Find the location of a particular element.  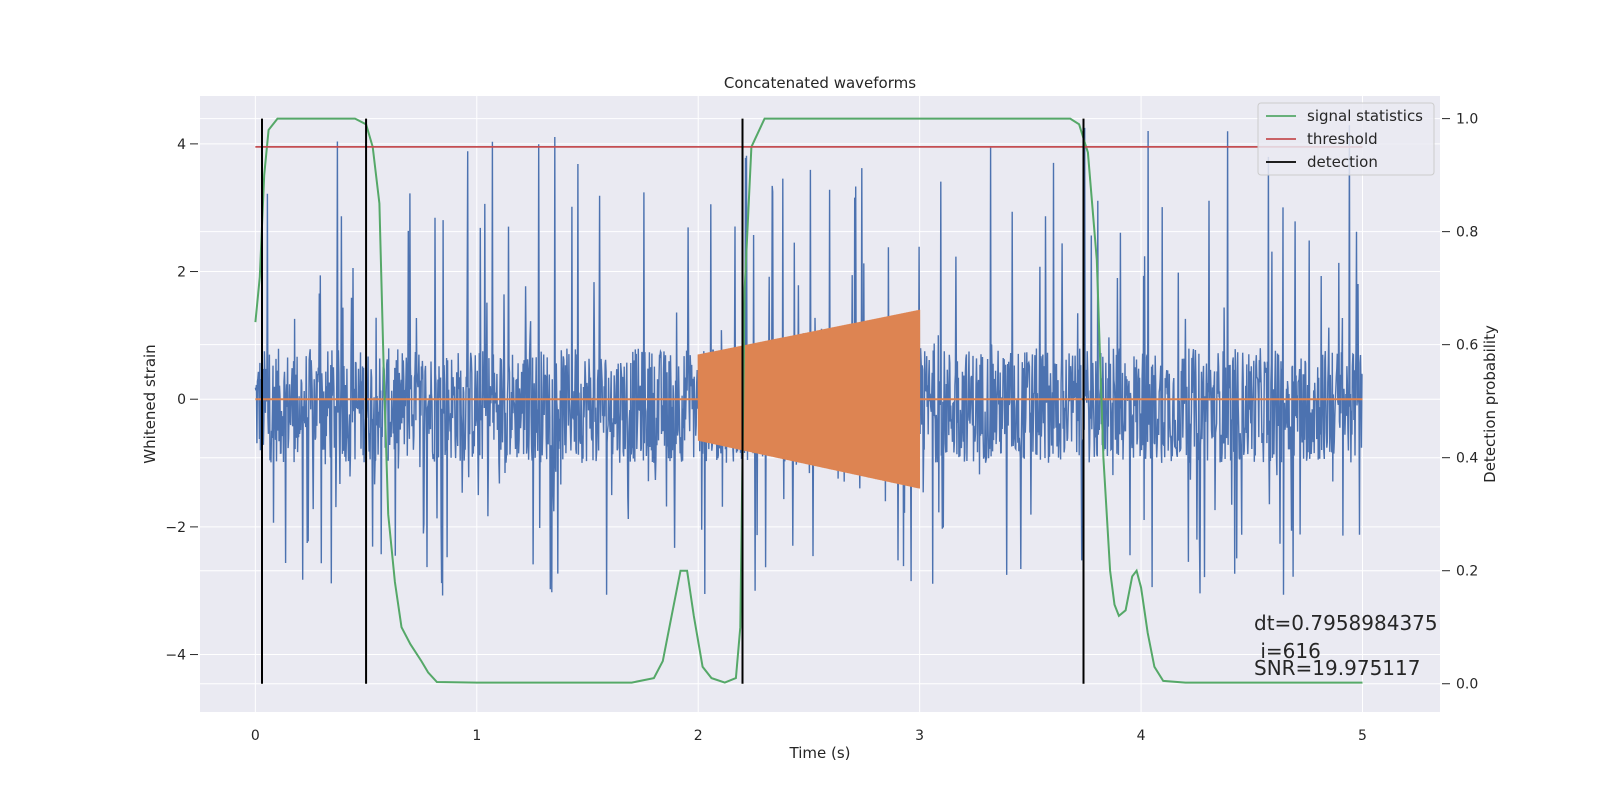

y2-tick-label-0: 0.0 is located at coordinates (1467, 685).